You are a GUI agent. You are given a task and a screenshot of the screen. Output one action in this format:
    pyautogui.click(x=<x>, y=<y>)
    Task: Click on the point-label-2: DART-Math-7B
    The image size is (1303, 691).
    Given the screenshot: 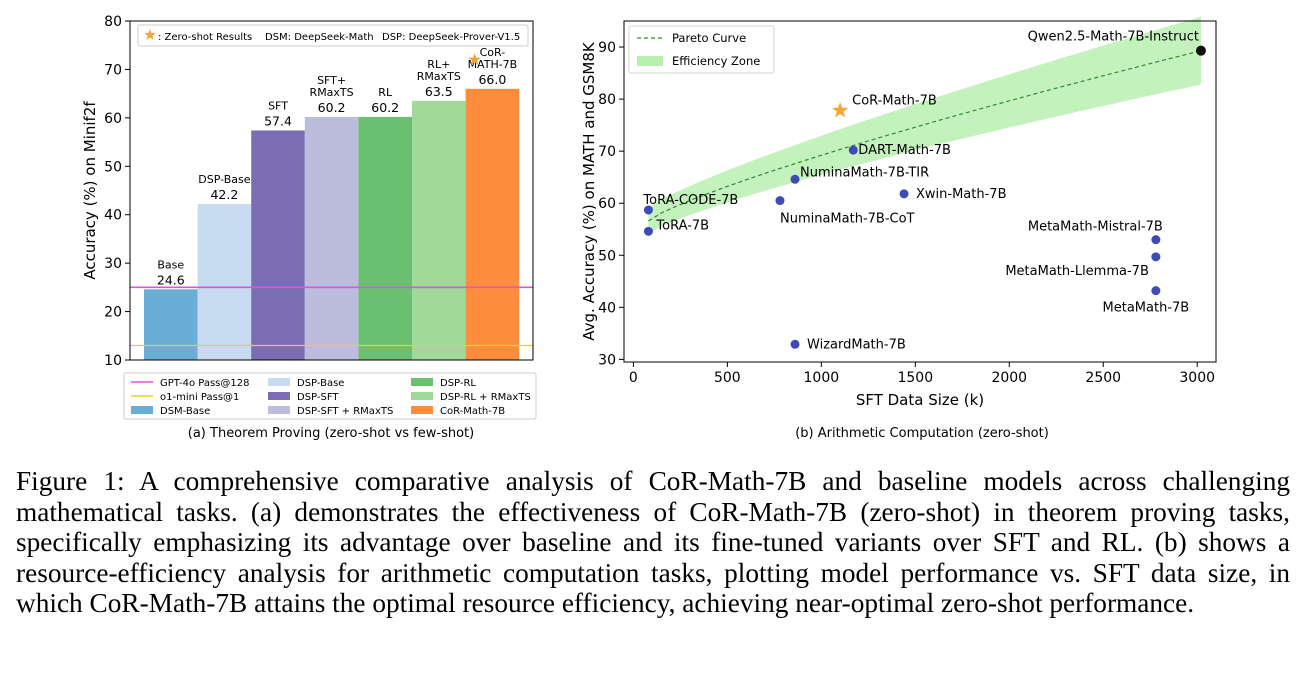 What is the action you would take?
    pyautogui.click(x=904, y=150)
    